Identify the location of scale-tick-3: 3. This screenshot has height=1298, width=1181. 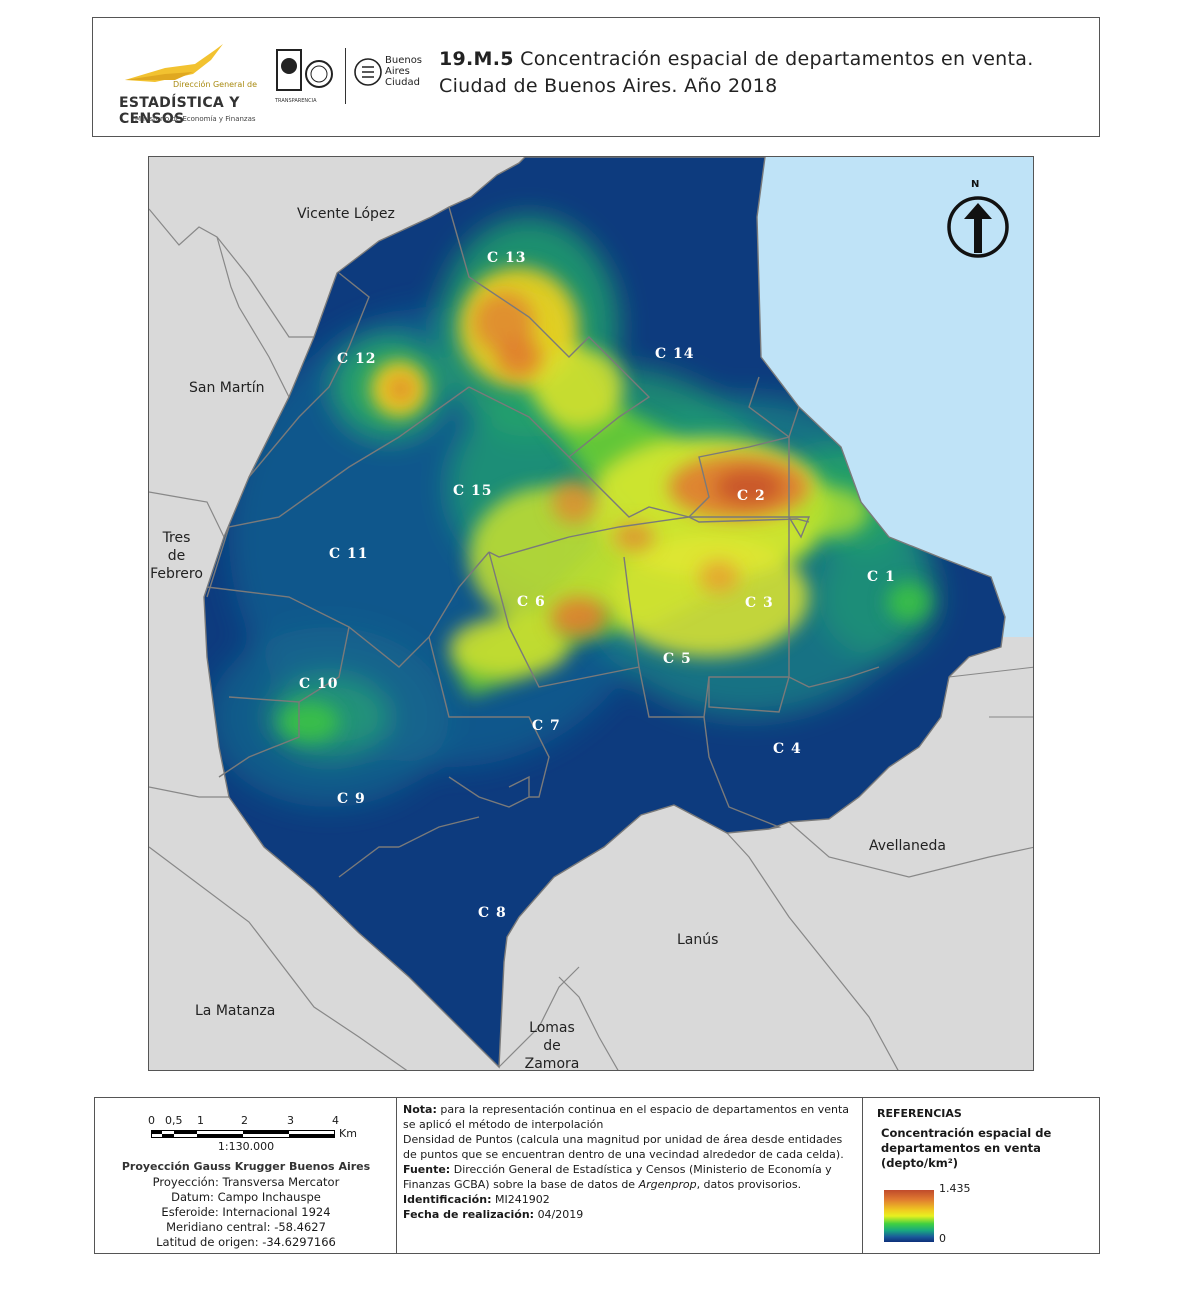
(290, 1120).